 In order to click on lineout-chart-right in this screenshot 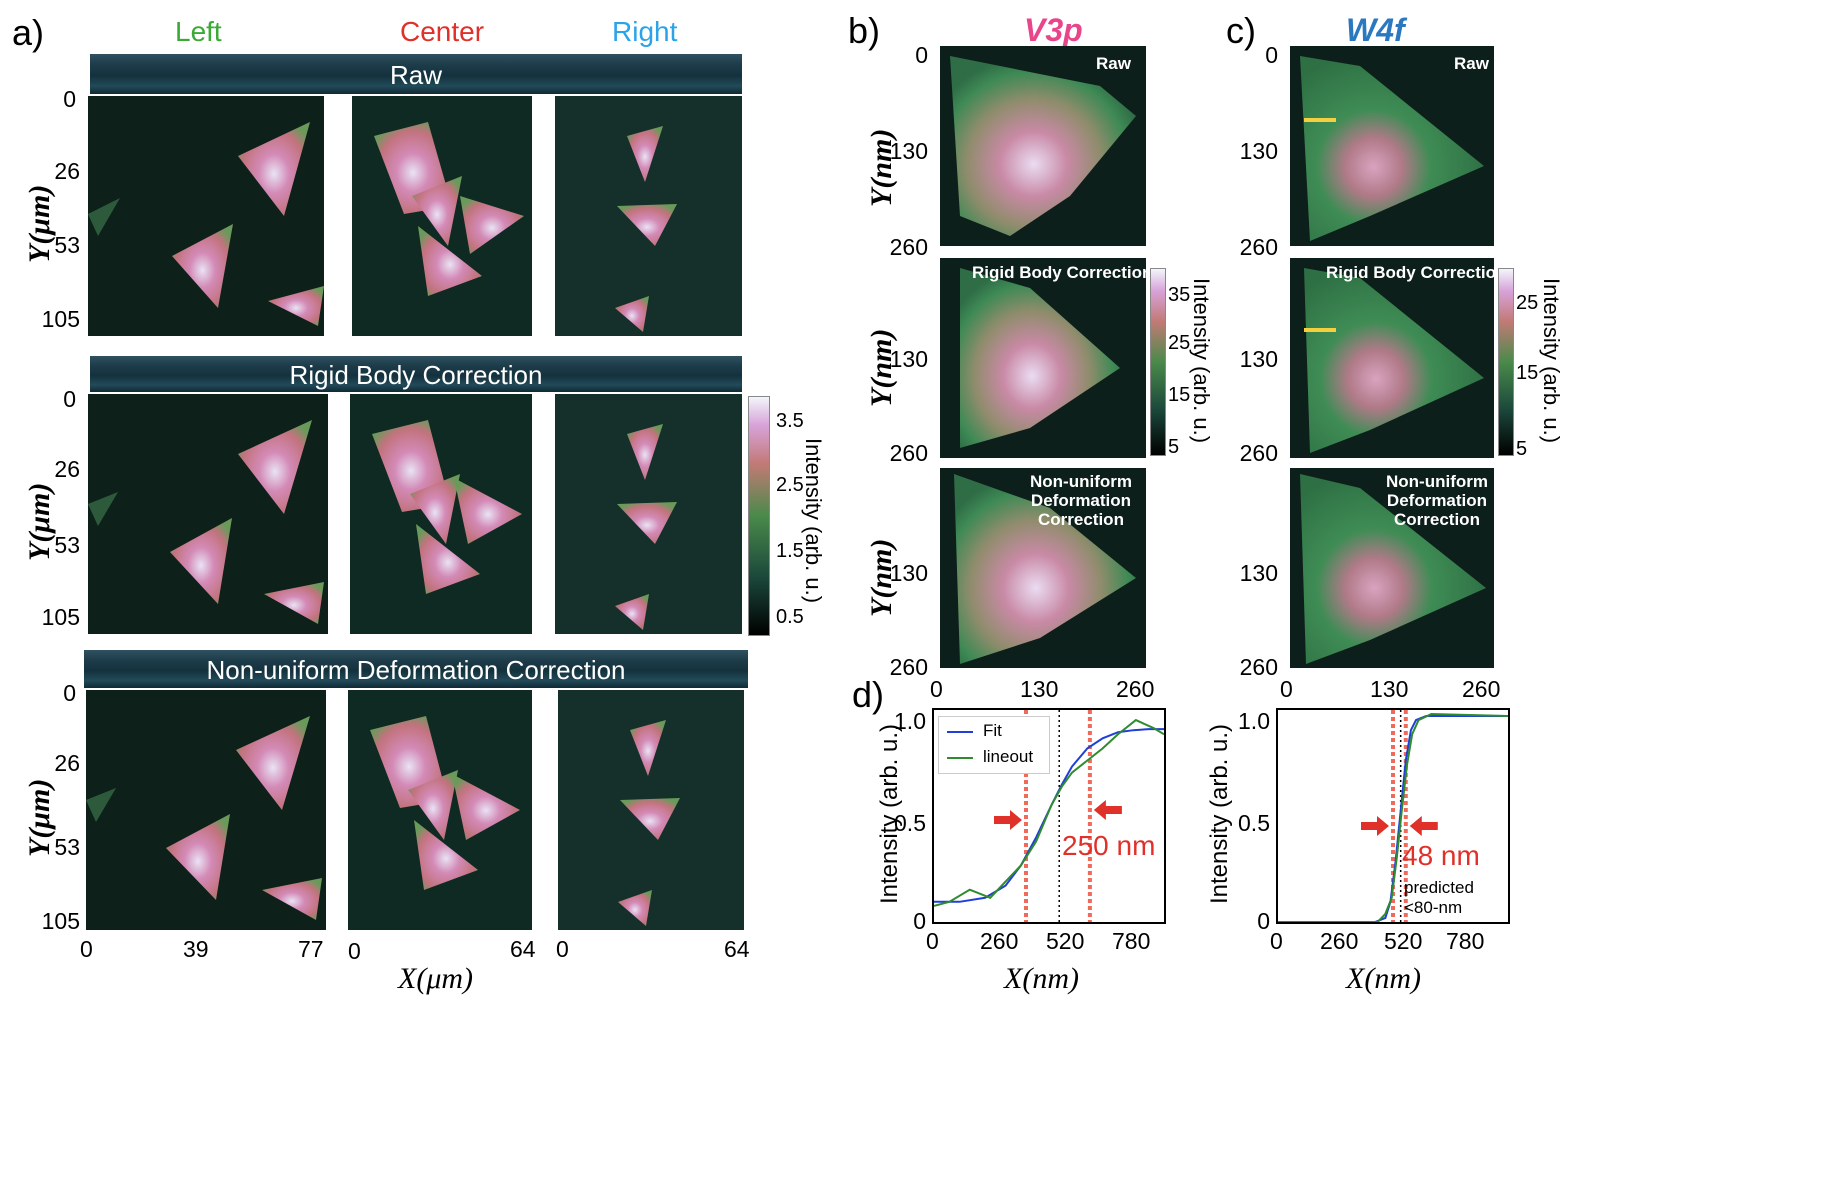, I will do `click(1393, 816)`.